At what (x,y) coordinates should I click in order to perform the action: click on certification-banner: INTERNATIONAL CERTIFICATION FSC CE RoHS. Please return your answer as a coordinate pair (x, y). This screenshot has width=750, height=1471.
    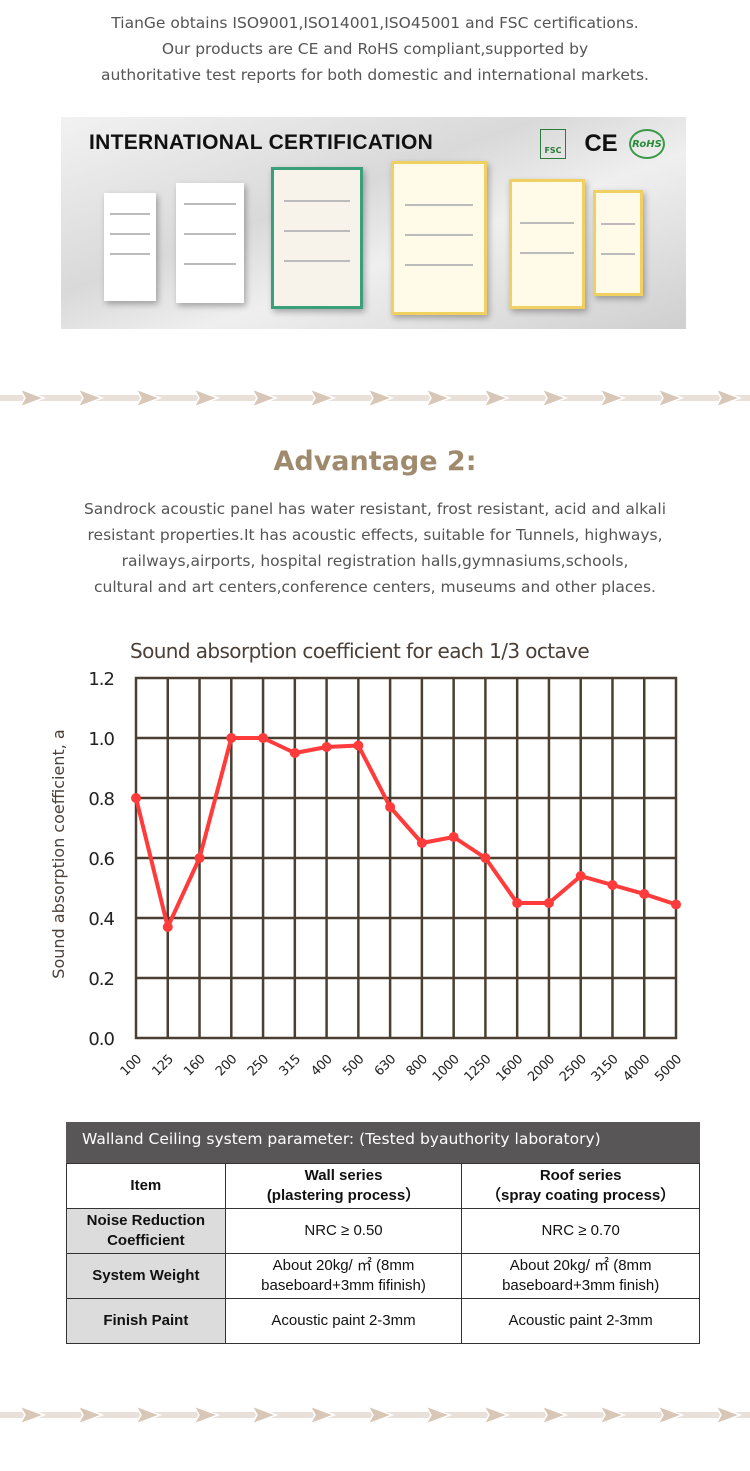
    Looking at the image, I should click on (373, 223).